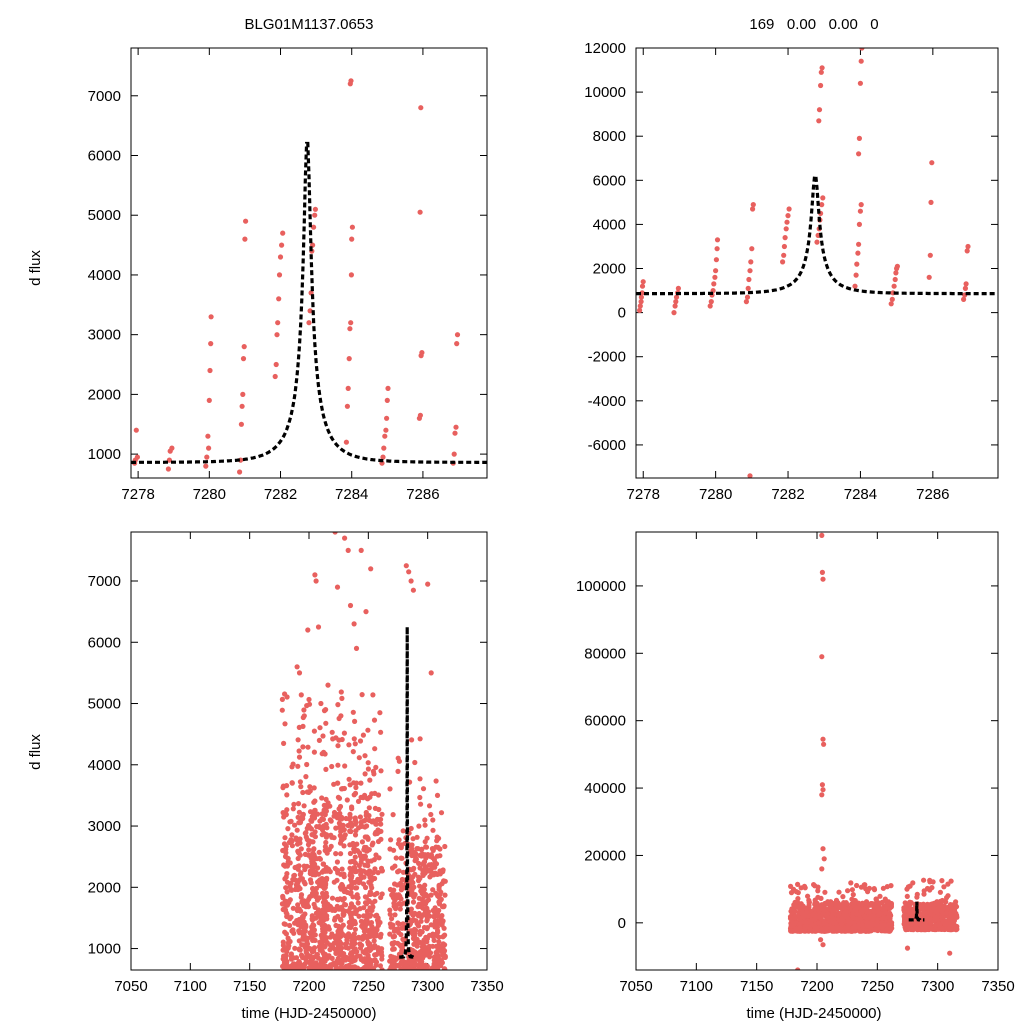  What do you see at coordinates (715, 494) in the screenshot?
I see `x-tick-label: 7280` at bounding box center [715, 494].